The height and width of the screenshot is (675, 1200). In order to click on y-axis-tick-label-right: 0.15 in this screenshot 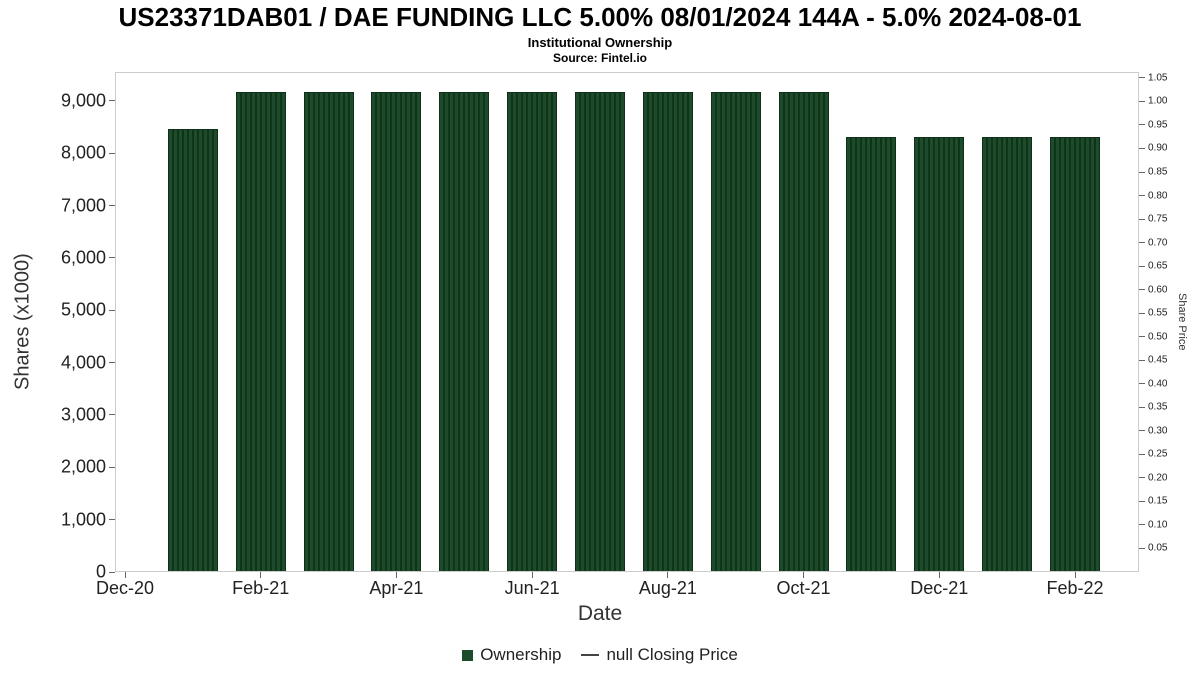, I will do `click(1158, 501)`.